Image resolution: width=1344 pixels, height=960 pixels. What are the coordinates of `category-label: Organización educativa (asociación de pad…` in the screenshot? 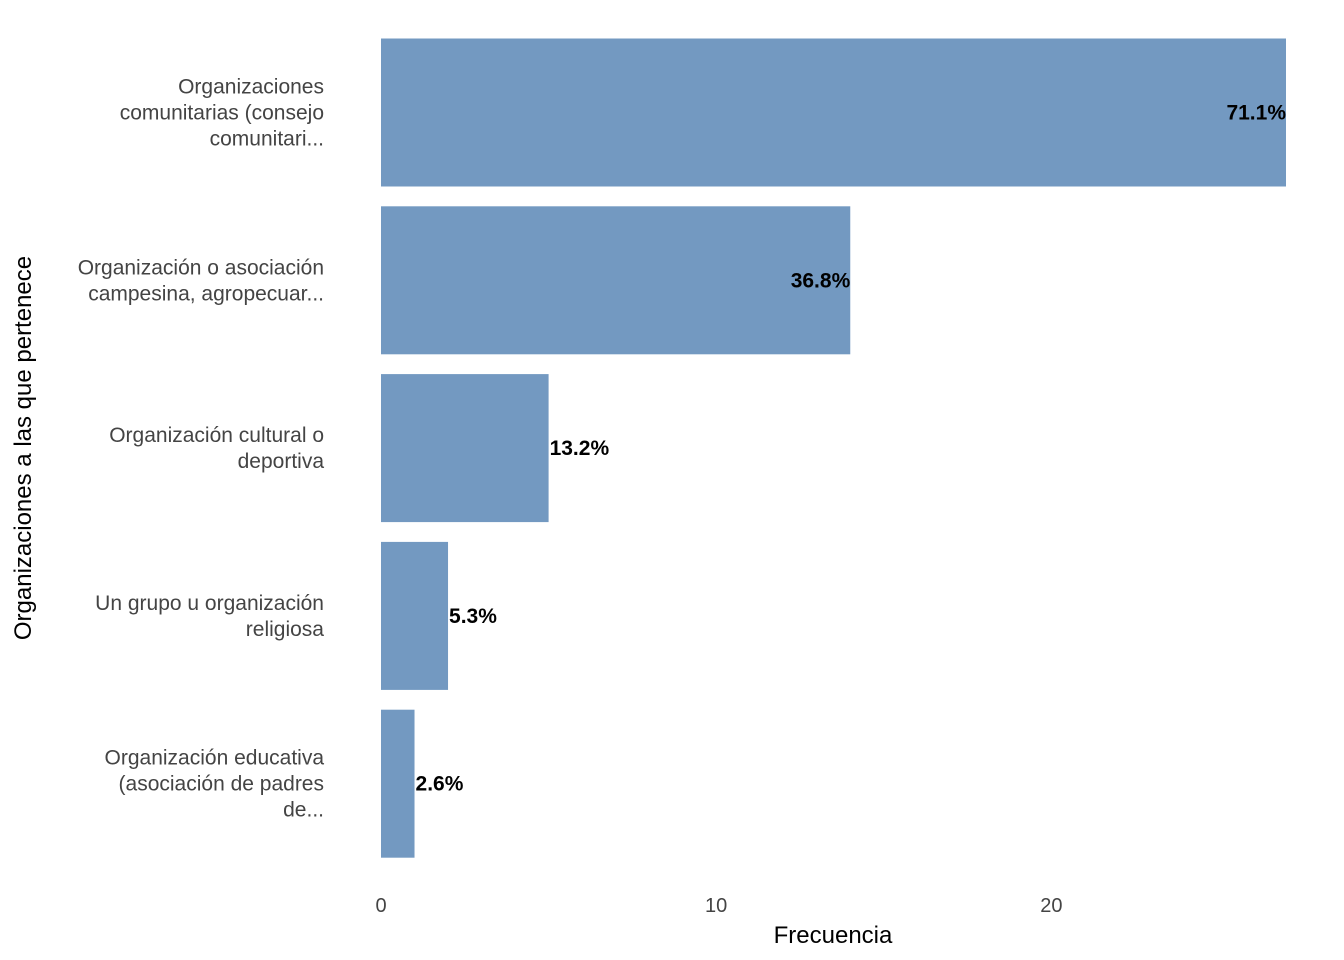 It's located at (215, 784).